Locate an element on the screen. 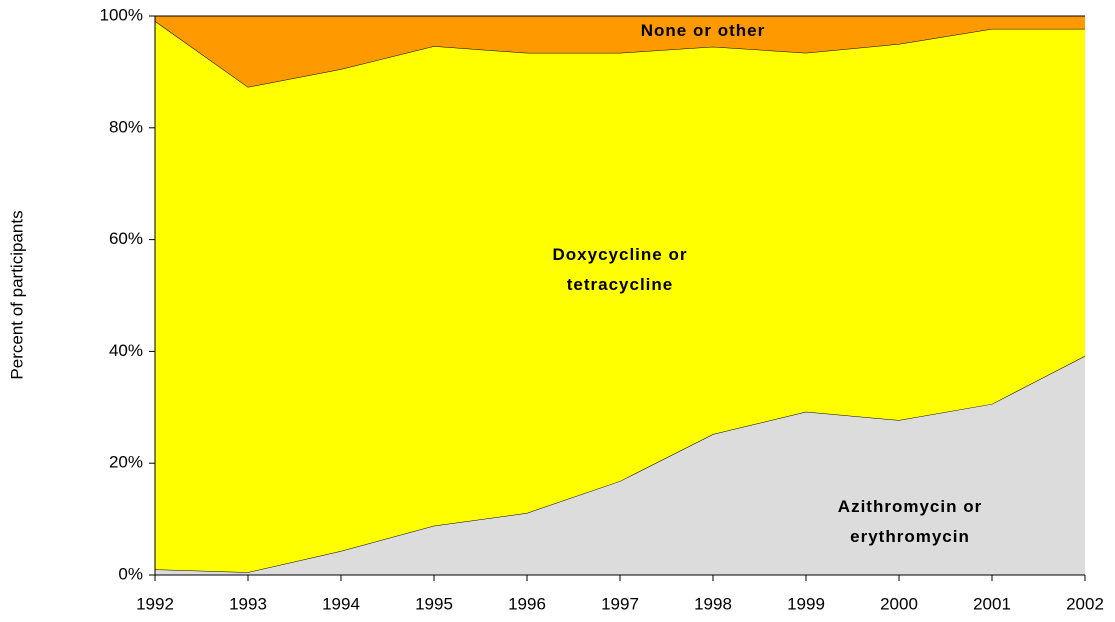 This screenshot has width=1115, height=622. y-tick-label: 100% is located at coordinates (121, 14).